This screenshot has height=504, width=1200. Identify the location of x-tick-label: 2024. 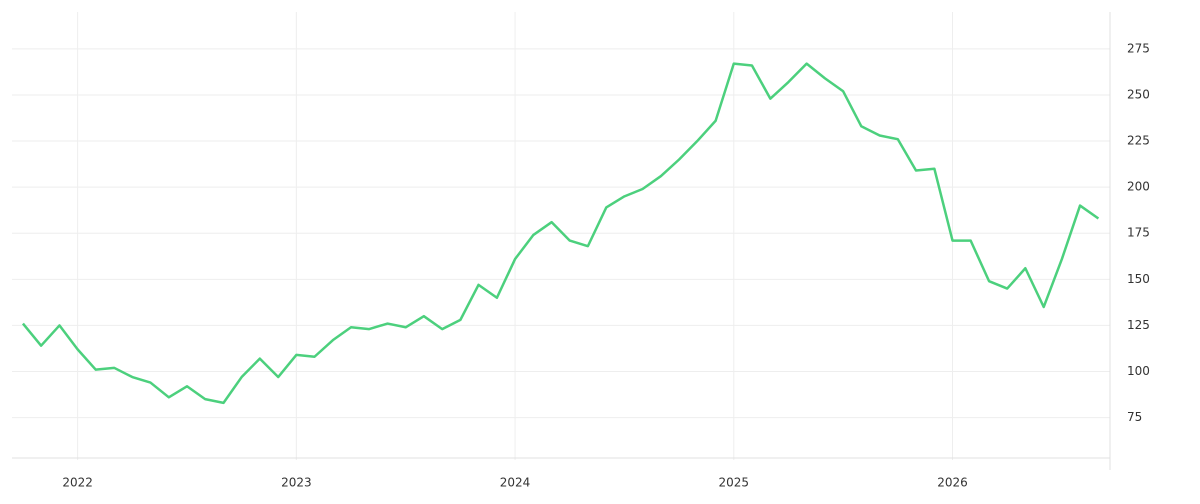
(515, 483).